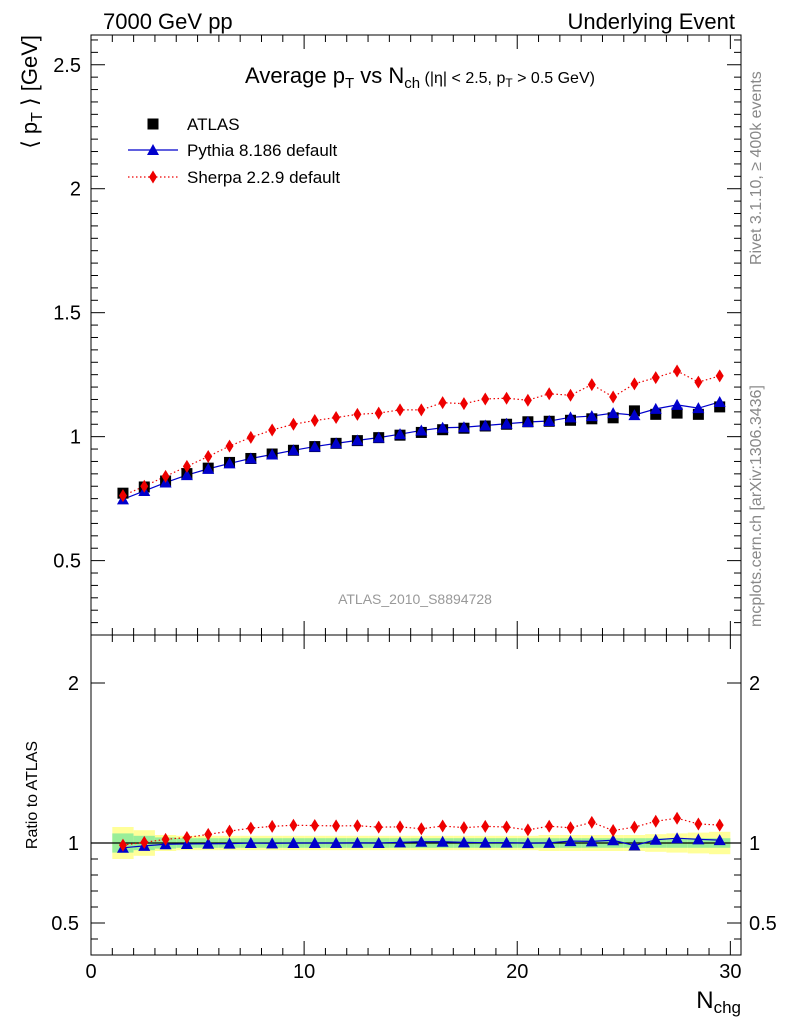 The width and height of the screenshot is (786, 1024). I want to click on legend-label: Sherpa 2.2.9 default, so click(263, 177).